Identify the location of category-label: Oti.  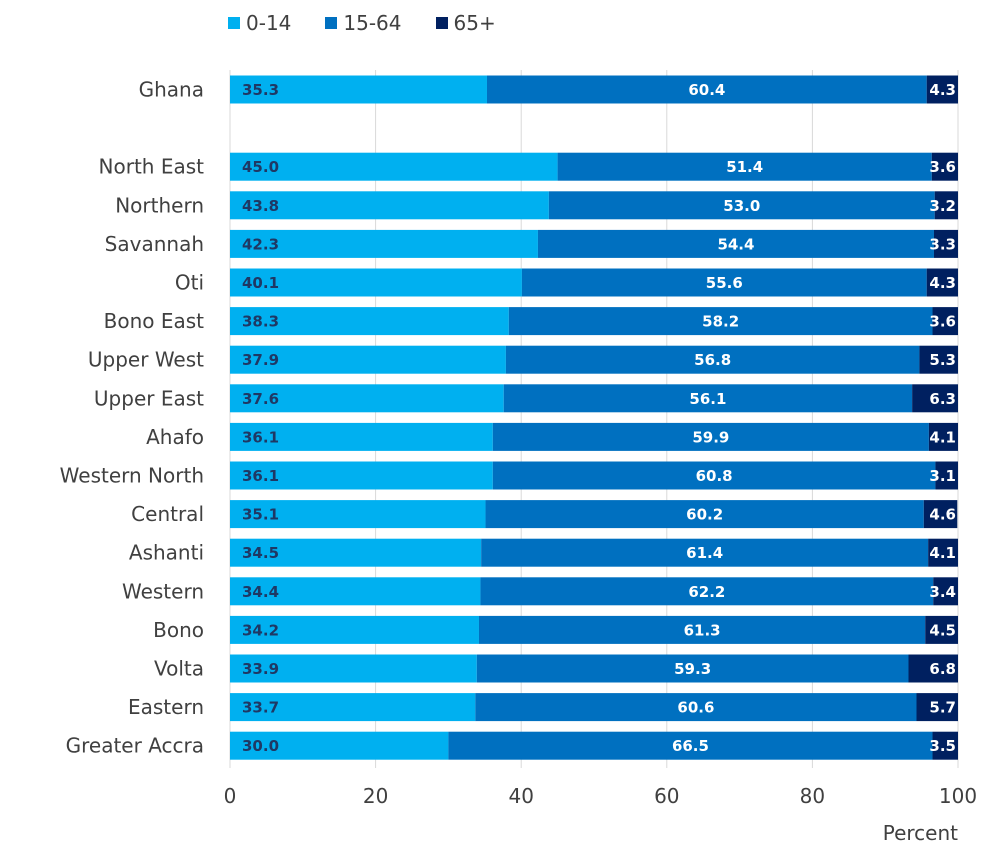
(189, 283).